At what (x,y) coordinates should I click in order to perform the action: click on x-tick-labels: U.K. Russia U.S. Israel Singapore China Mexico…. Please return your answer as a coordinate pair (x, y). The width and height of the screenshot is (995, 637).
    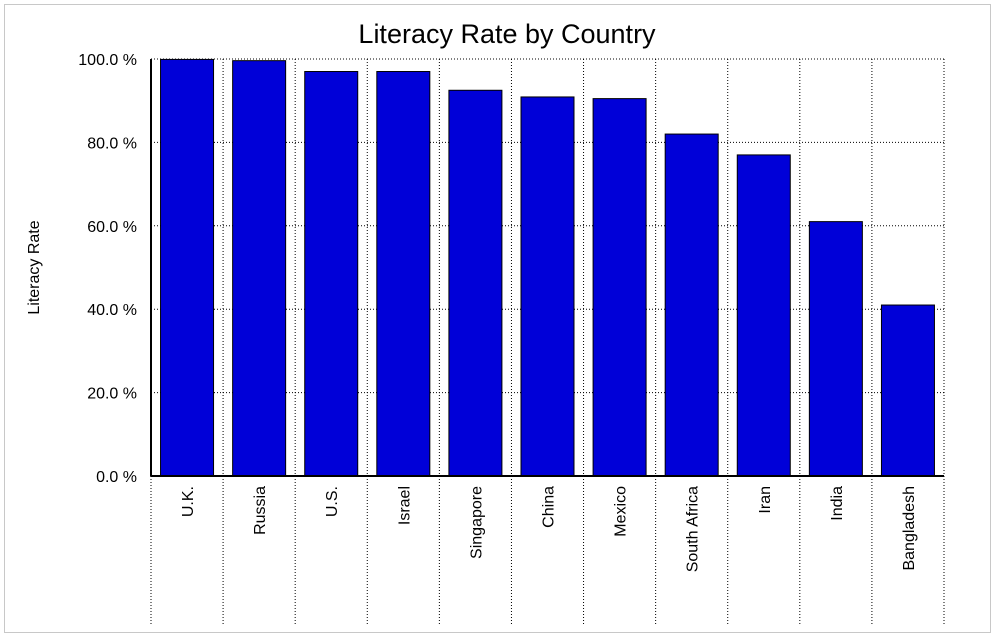
    Looking at the image, I should click on (549, 529).